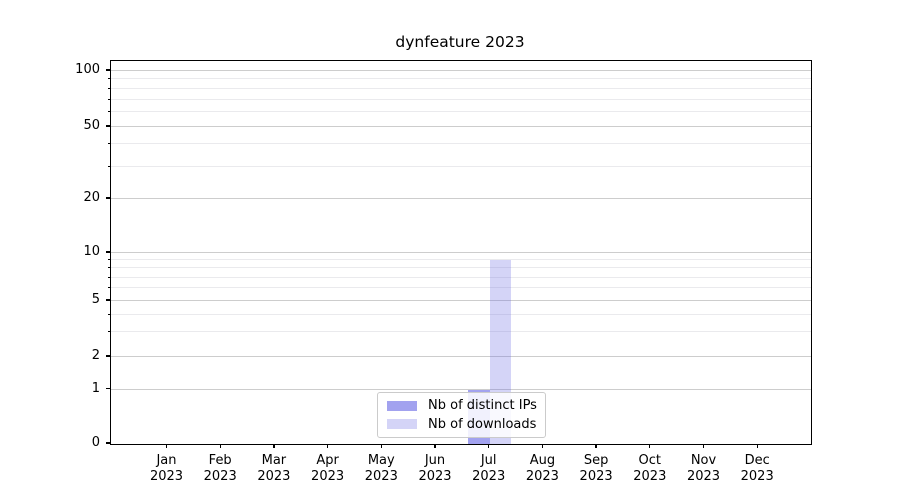  I want to click on x-tick-label: Sep 2023, so click(596, 468).